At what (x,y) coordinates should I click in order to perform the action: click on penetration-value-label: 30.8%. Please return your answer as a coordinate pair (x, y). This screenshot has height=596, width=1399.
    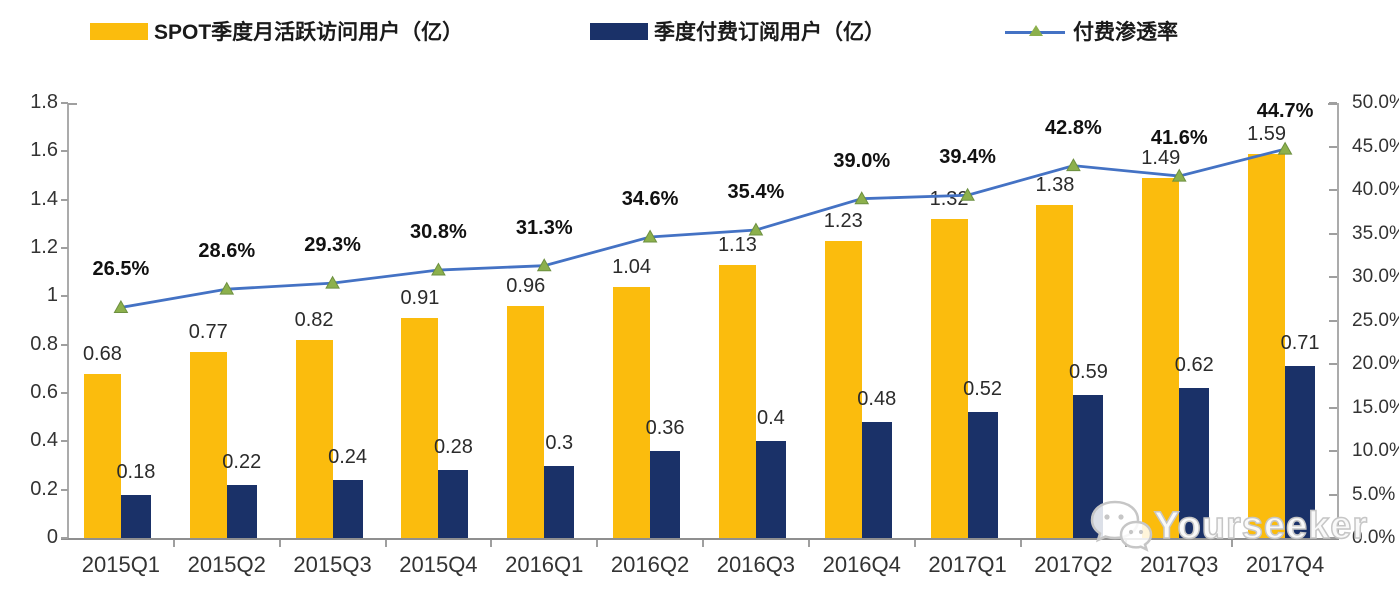
    Looking at the image, I should click on (438, 232).